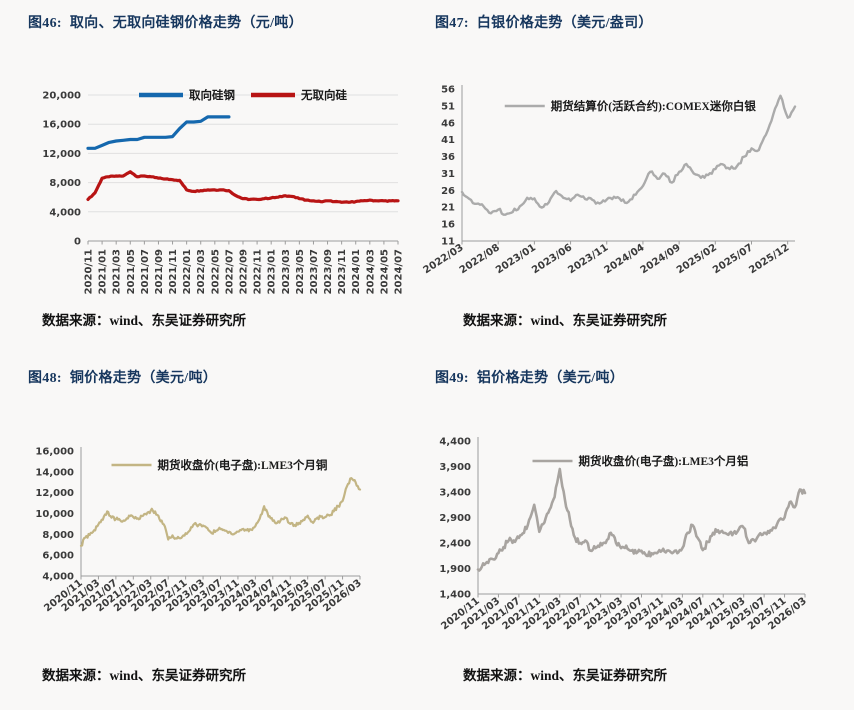  What do you see at coordinates (452, 23) in the screenshot?
I see `figure-47-number: 图47:` at bounding box center [452, 23].